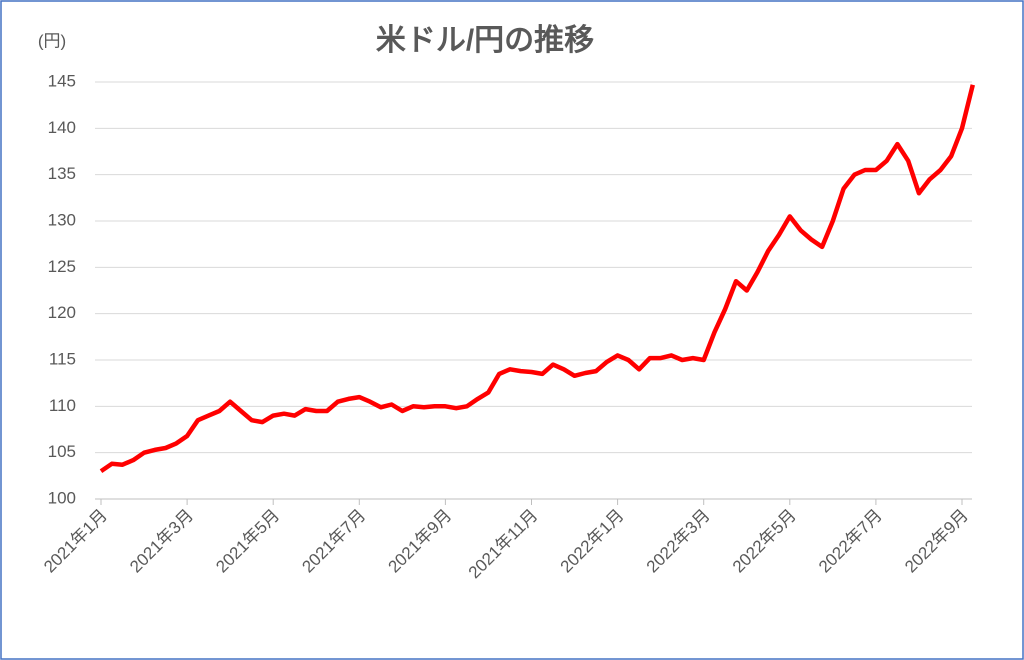 The height and width of the screenshot is (660, 1024). Describe the element at coordinates (62, 219) in the screenshot. I see `y-tick-label: 130` at that location.